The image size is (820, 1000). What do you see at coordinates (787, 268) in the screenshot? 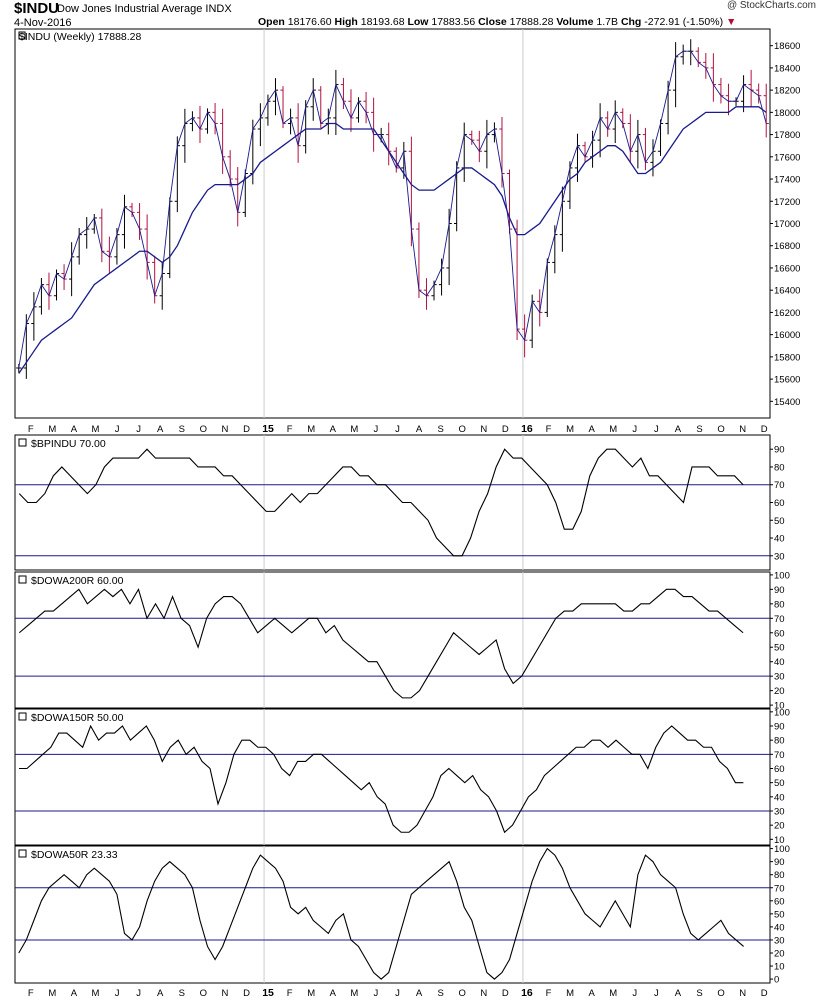
I see `y-tick-label: 16600` at bounding box center [787, 268].